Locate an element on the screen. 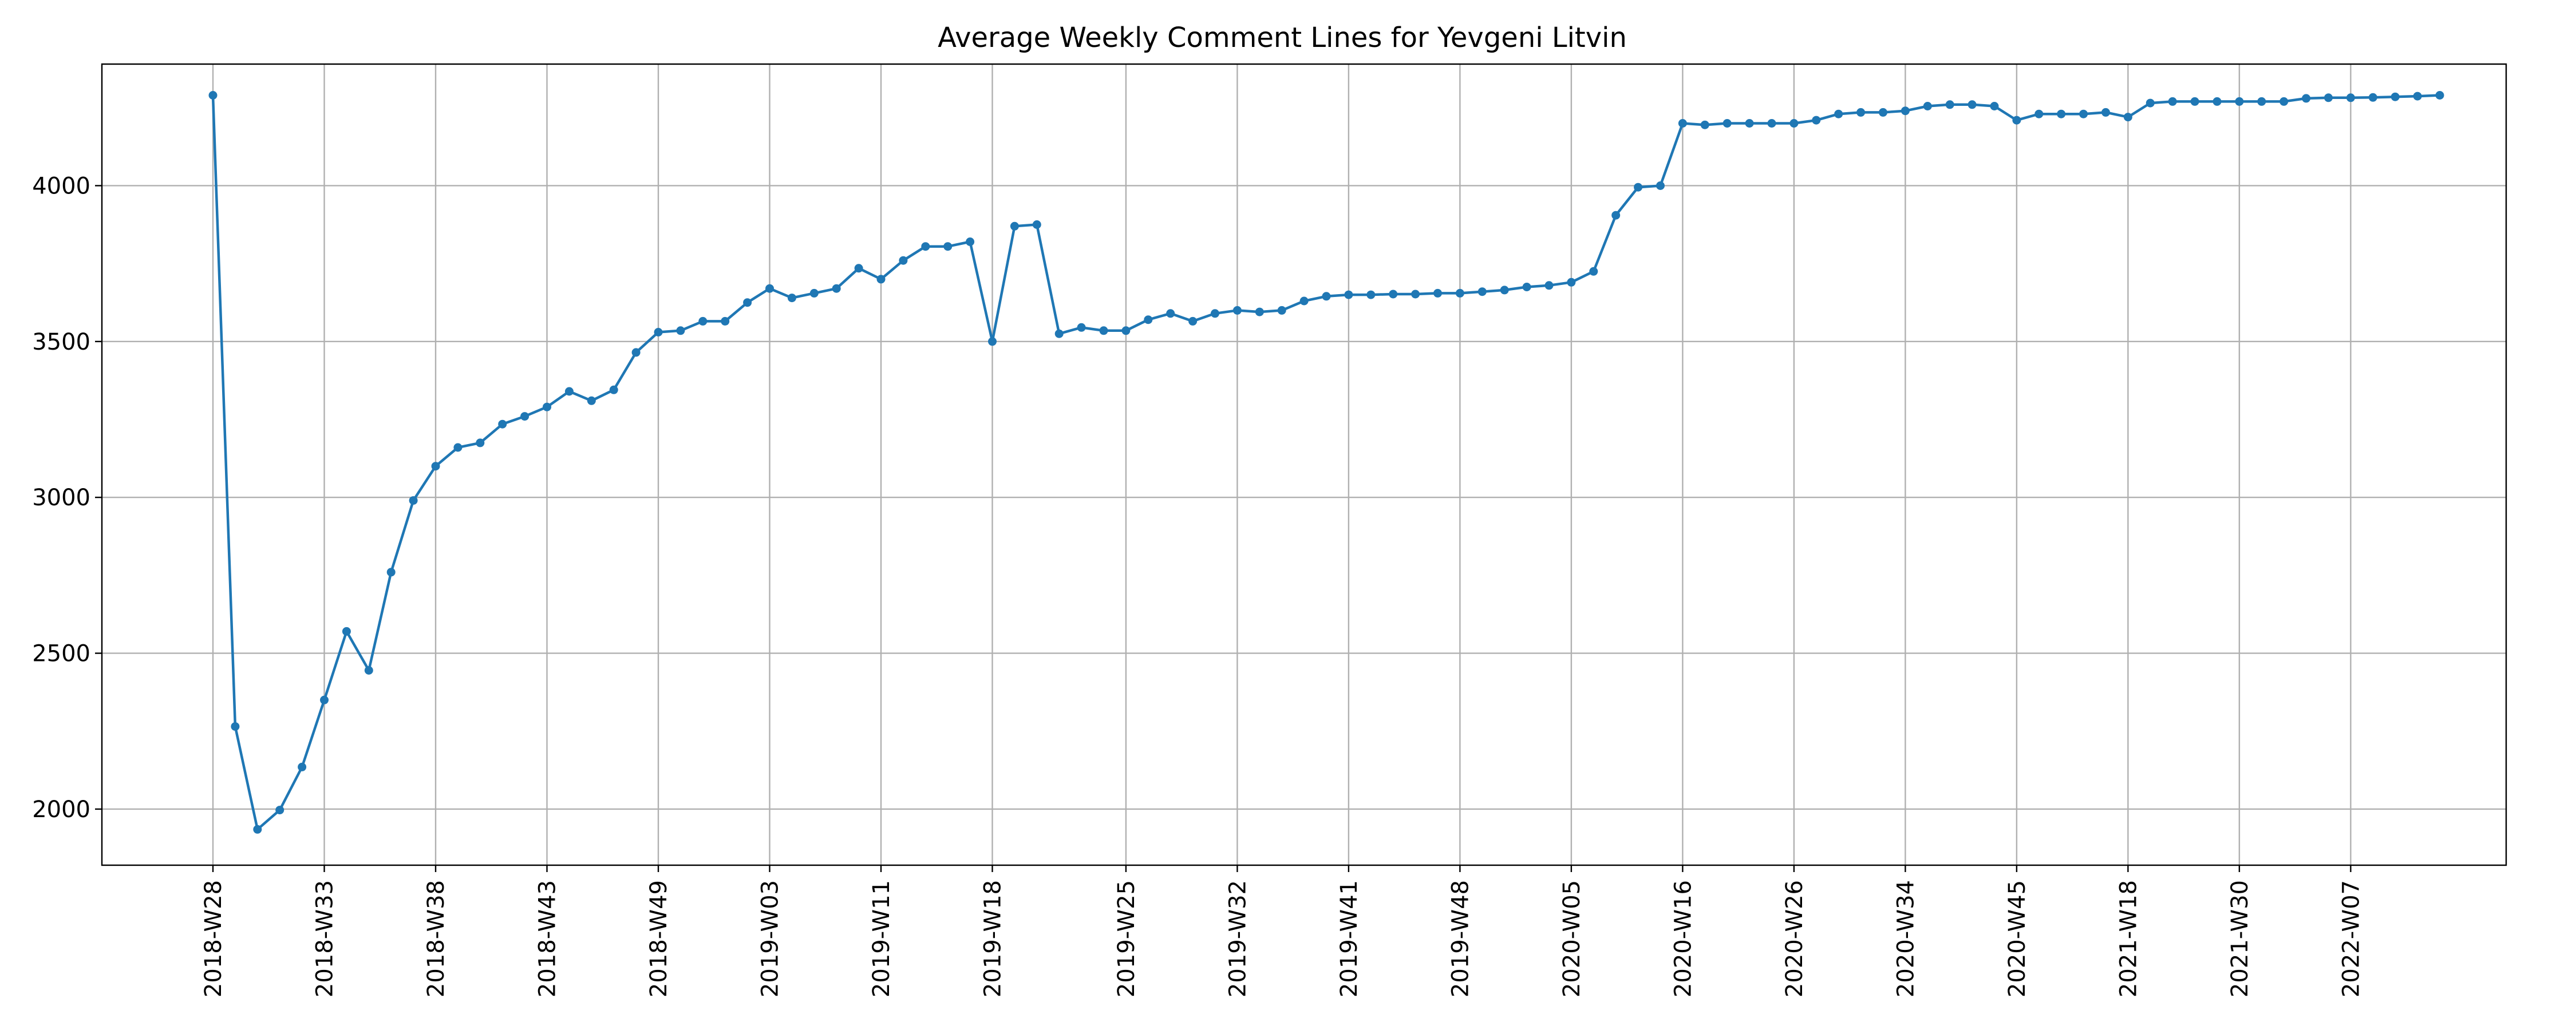  x-tick-label: 2019-W41 is located at coordinates (1349, 938).